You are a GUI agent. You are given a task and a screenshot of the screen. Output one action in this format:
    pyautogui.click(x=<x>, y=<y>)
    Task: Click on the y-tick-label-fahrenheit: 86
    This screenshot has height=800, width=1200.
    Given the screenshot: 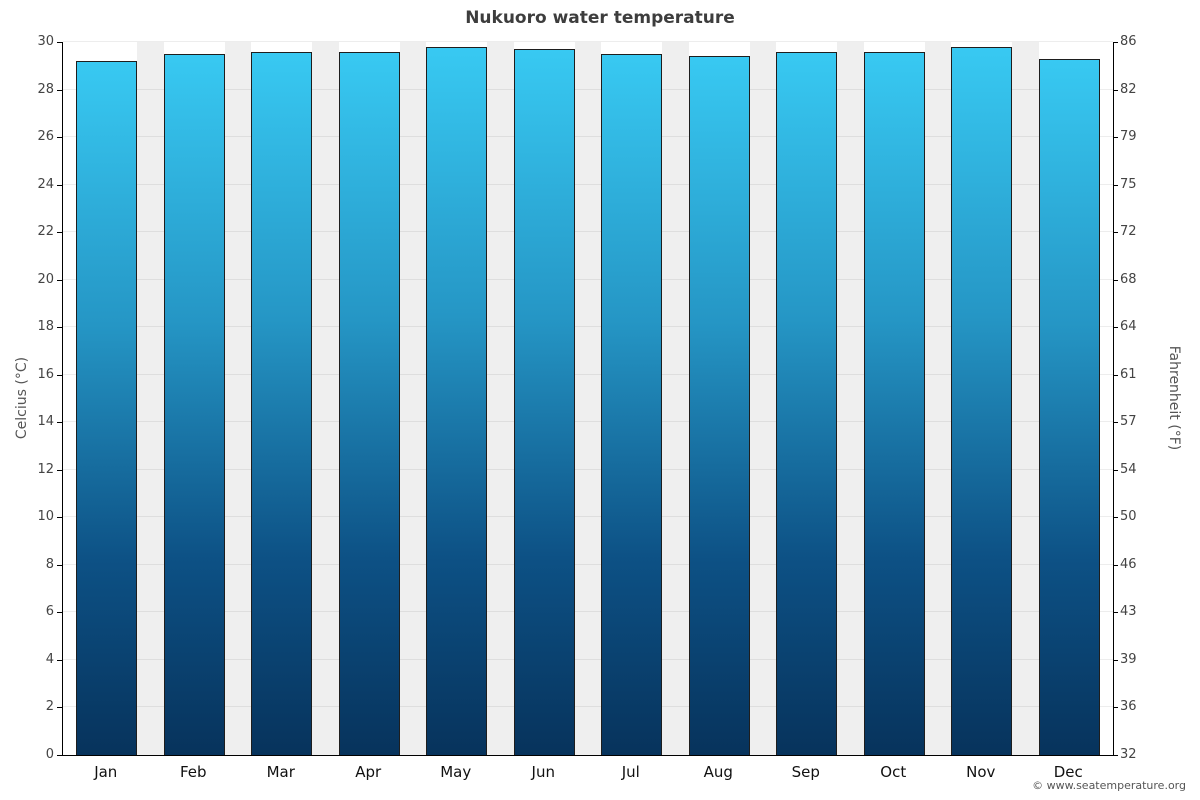 What is the action you would take?
    pyautogui.click(x=1128, y=41)
    